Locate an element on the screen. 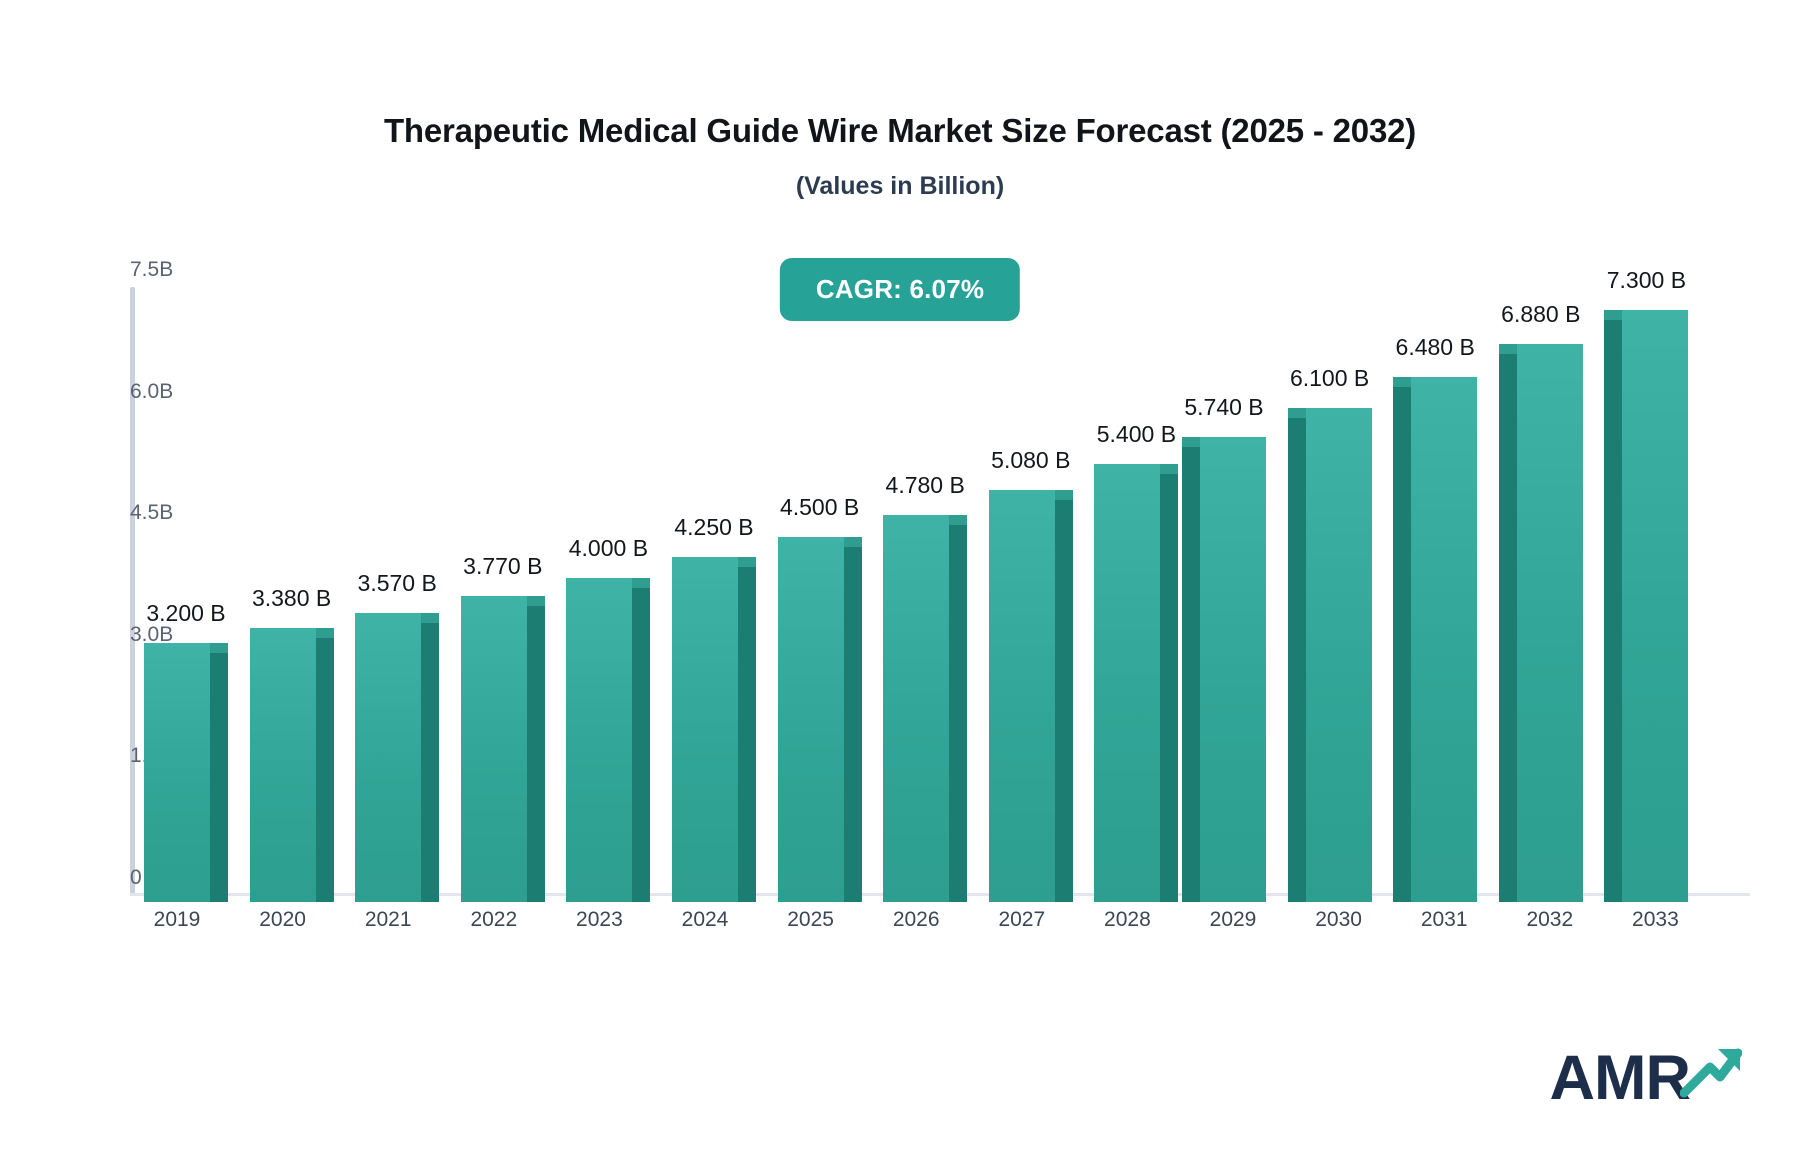 This screenshot has width=1800, height=1156. x-axis-tick-label: 2025 is located at coordinates (810, 919).